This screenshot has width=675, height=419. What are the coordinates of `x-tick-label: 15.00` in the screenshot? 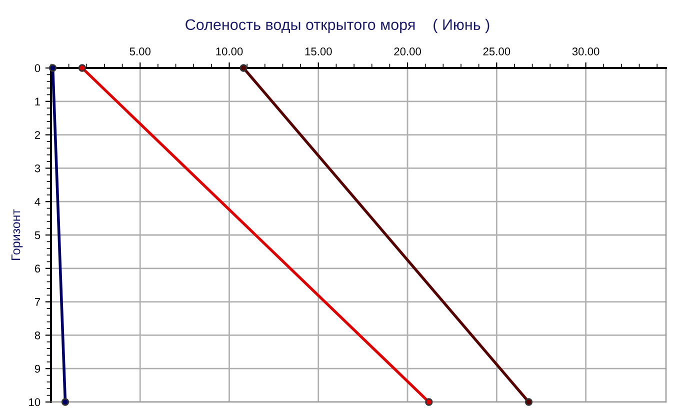 It's located at (318, 52).